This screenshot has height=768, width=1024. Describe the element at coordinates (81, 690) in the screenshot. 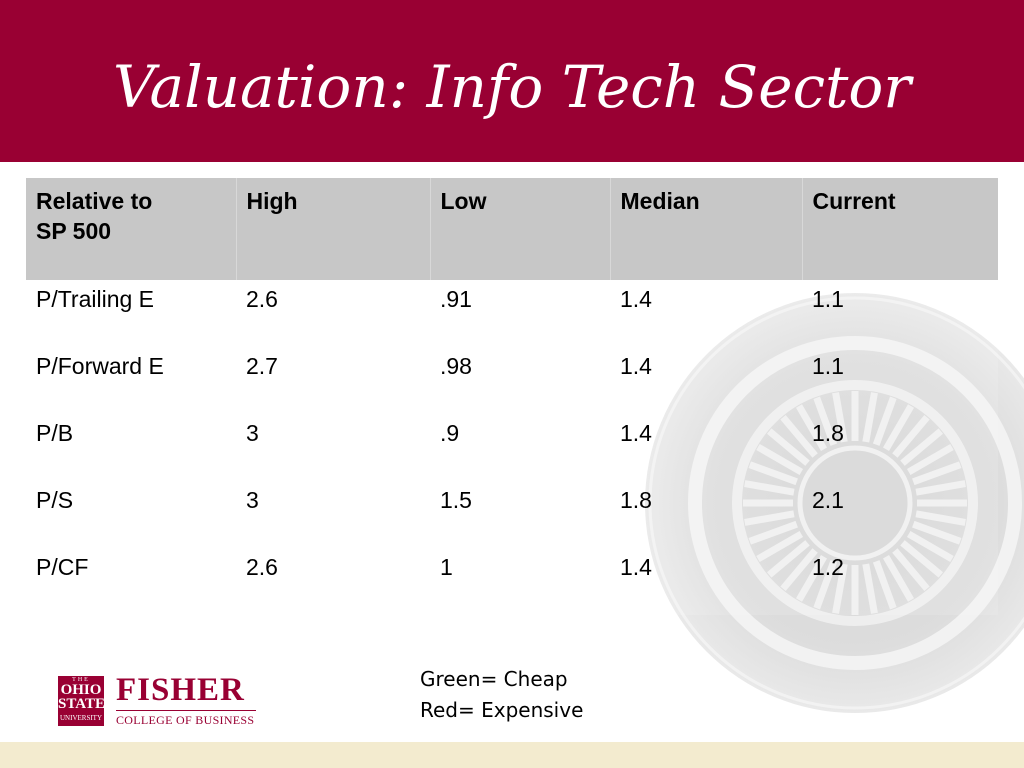

I see `logo-ohio: OHIO` at that location.